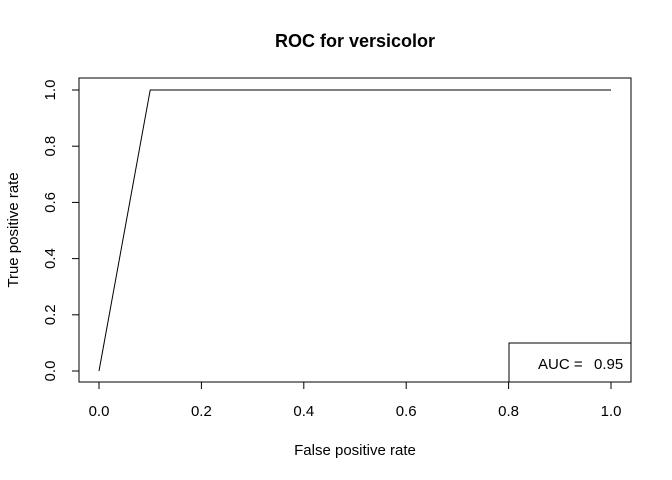  I want to click on x-tick-label: 0.8, so click(508, 411).